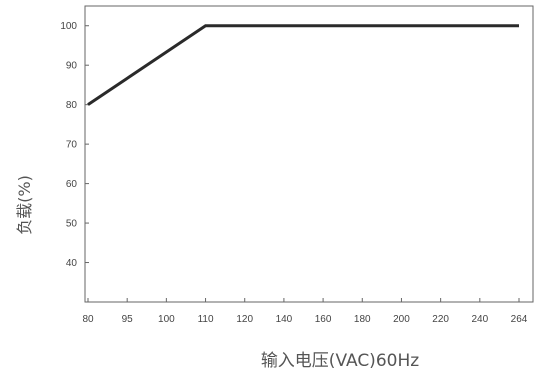 The image size is (549, 378). What do you see at coordinates (362, 319) in the screenshot?
I see `x-tick-label: 180` at bounding box center [362, 319].